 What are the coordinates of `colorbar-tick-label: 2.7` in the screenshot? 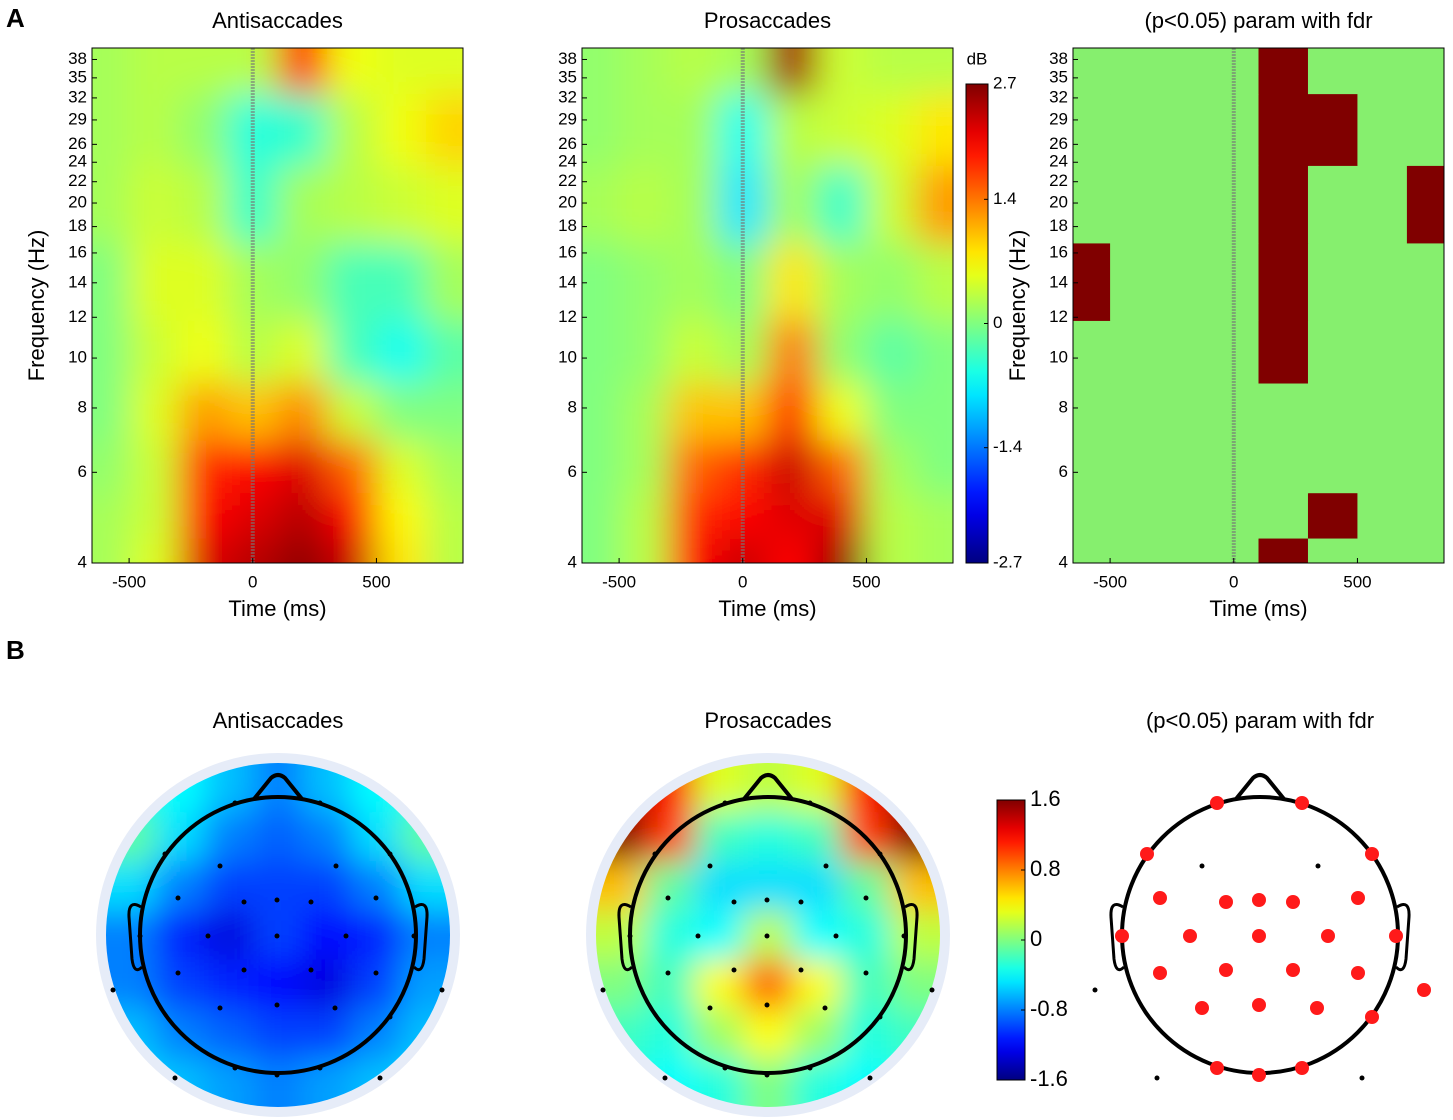 It's located at (1005, 82).